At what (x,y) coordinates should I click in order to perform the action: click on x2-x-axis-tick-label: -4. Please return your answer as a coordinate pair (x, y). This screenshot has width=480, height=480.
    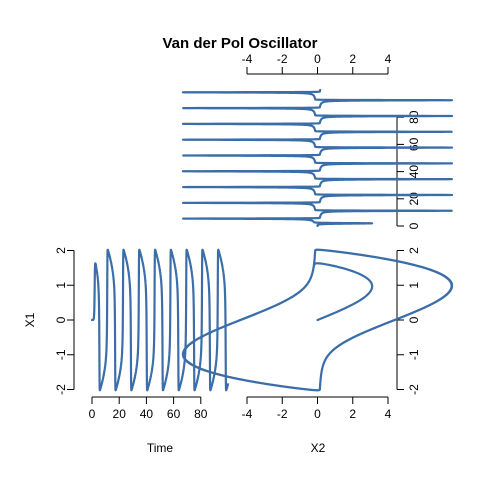
    Looking at the image, I should click on (247, 414).